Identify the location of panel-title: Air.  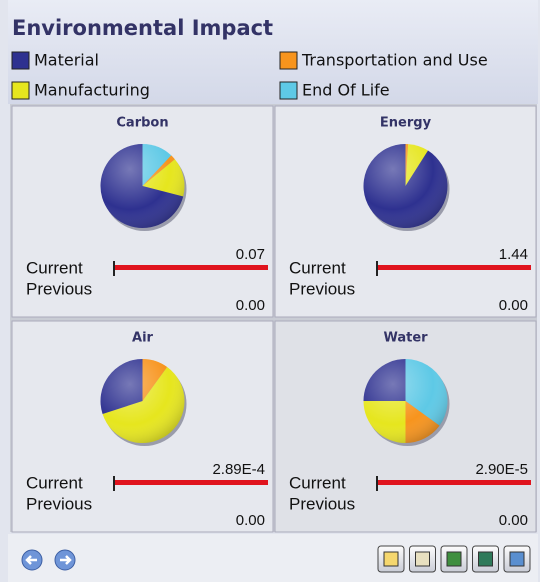
(143, 338).